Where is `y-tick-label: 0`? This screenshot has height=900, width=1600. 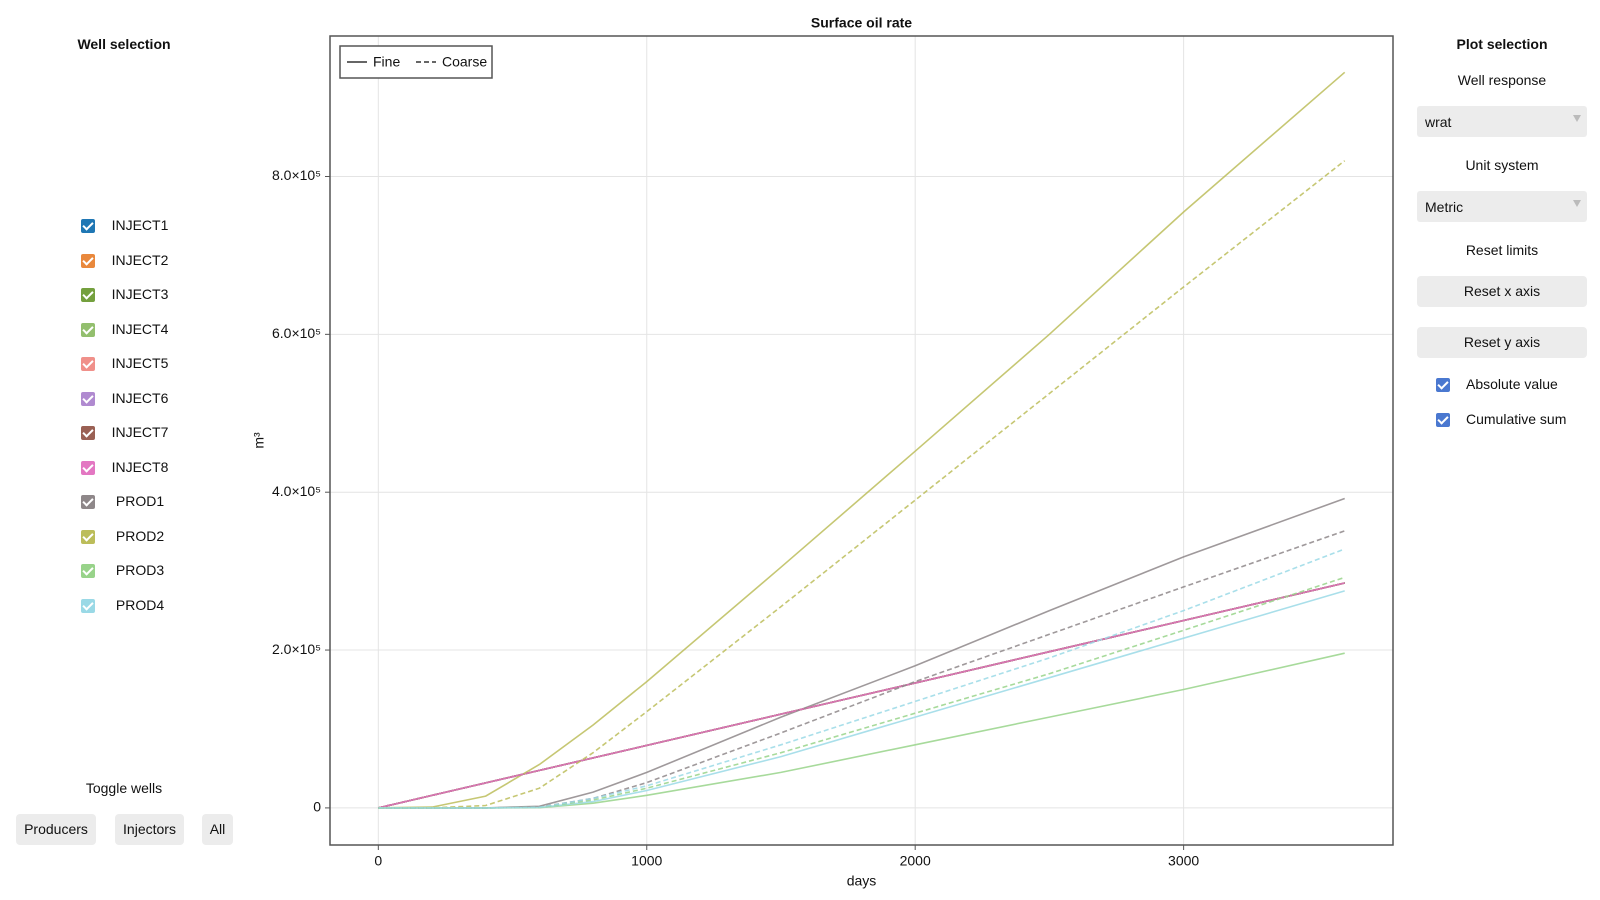
y-tick-label: 0 is located at coordinates (317, 807).